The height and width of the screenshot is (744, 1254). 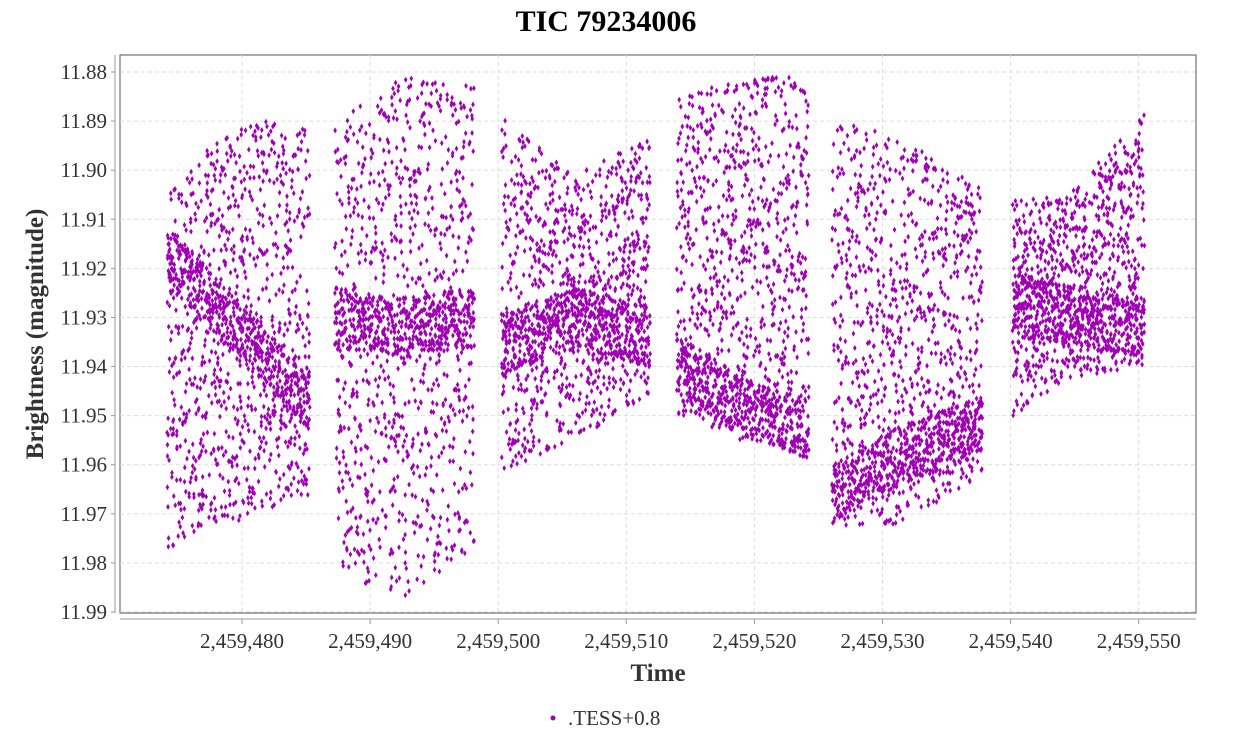 I want to click on chart-title: TIC 79234006, so click(x=606, y=21).